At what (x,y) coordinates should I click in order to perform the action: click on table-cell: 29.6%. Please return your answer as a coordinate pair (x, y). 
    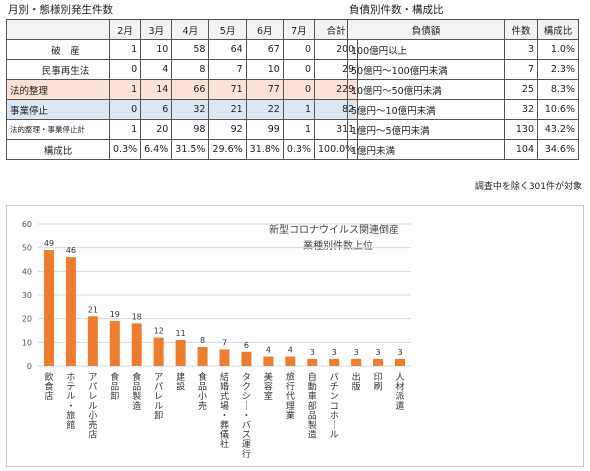
    Looking at the image, I should click on (227, 149).